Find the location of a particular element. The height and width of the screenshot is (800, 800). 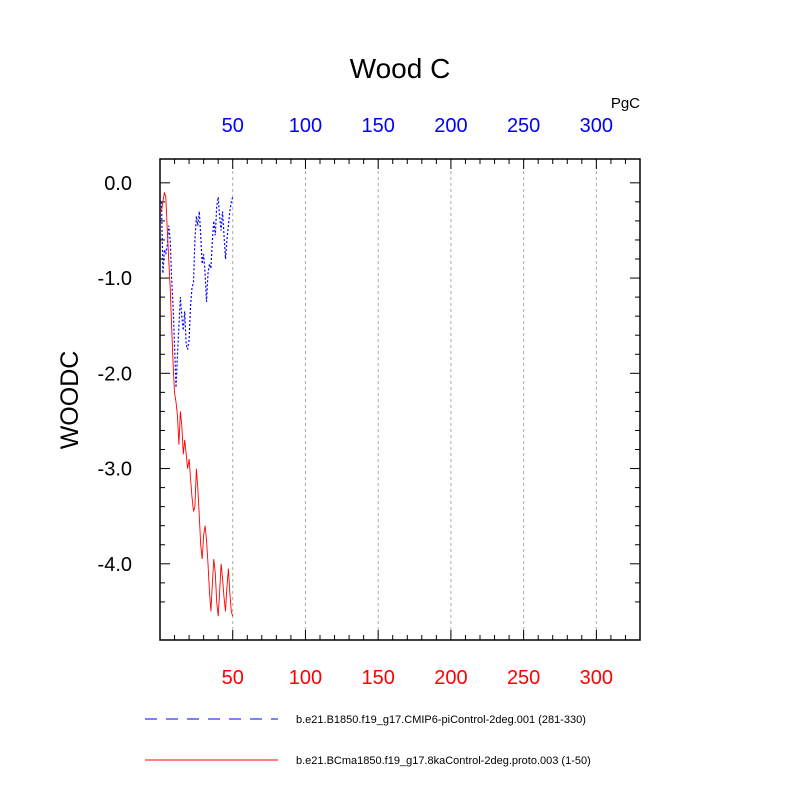

x-tick-label-top: 100 is located at coordinates (305, 126).